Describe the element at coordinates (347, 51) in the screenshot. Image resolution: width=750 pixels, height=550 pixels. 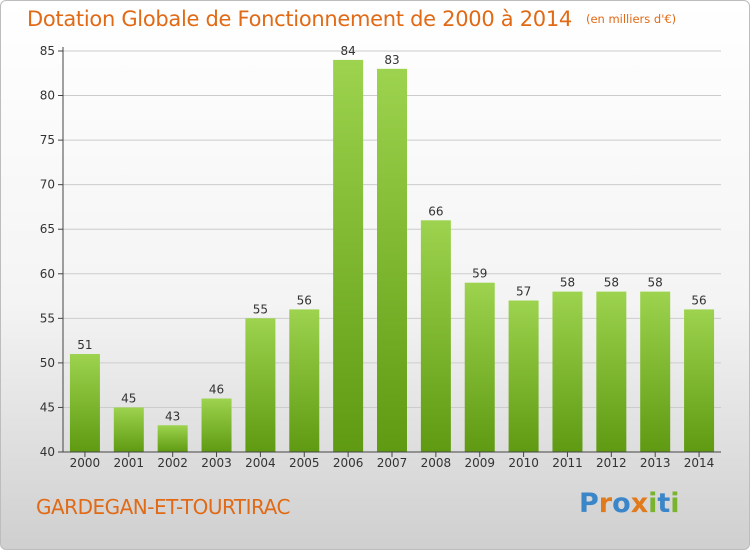
I see `bar-value-label: 84` at that location.